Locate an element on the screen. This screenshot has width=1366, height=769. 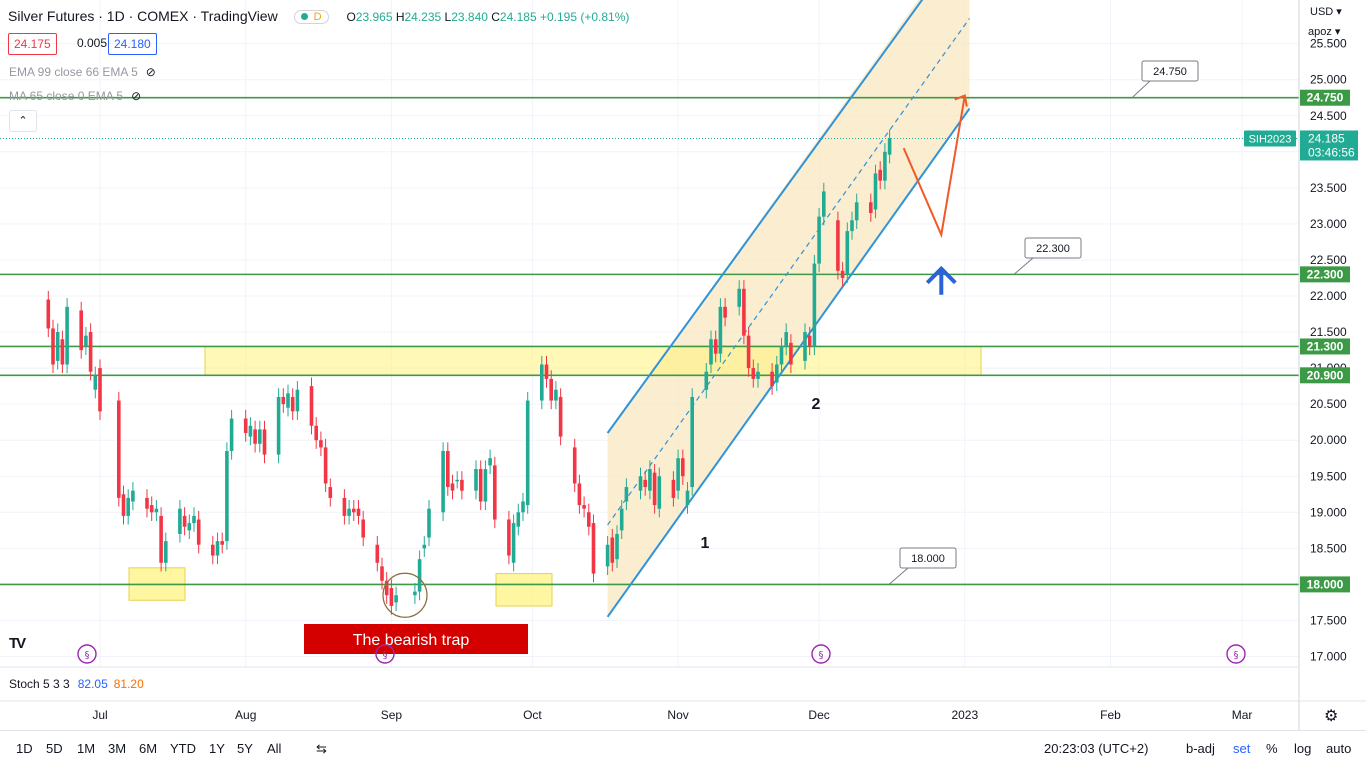
auto-scale-toggle: auto is located at coordinates (1339, 748).